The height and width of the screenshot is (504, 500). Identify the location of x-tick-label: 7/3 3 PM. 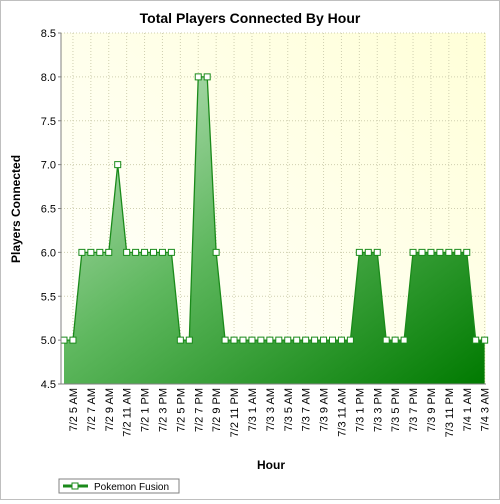
(378, 410).